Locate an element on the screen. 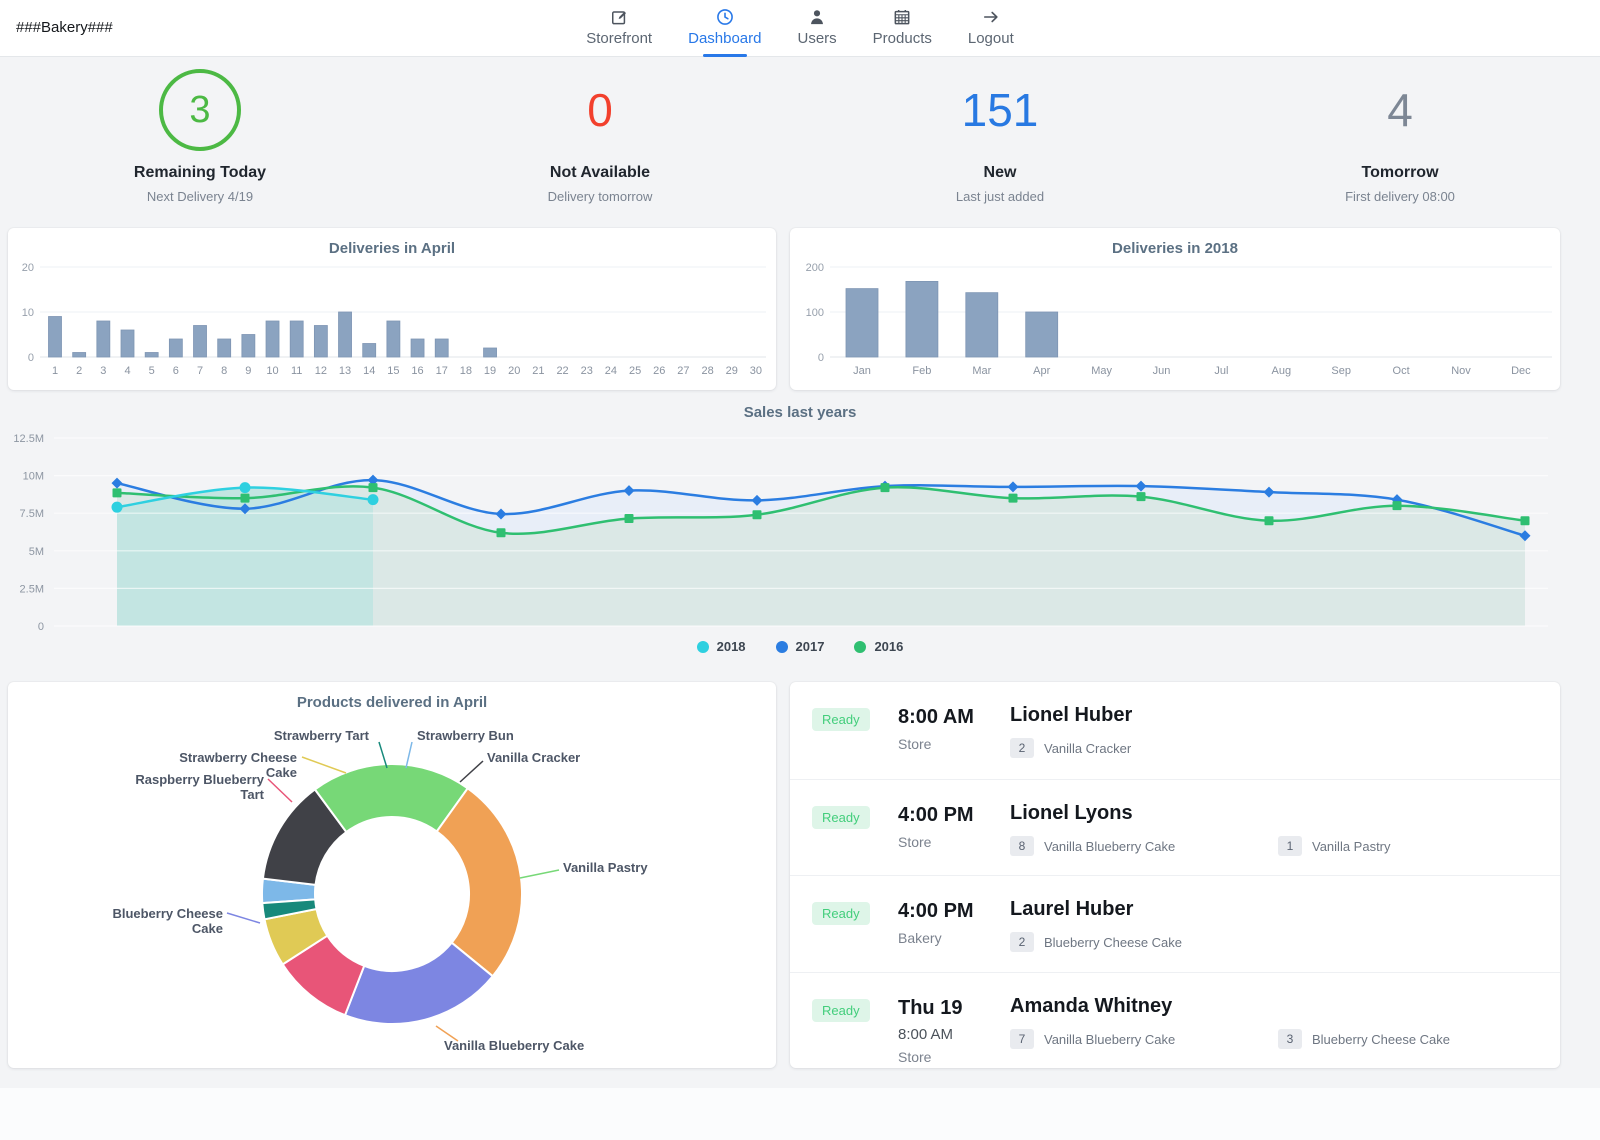  sales-chart-legend: 2018 2017 2016 is located at coordinates (800, 646).